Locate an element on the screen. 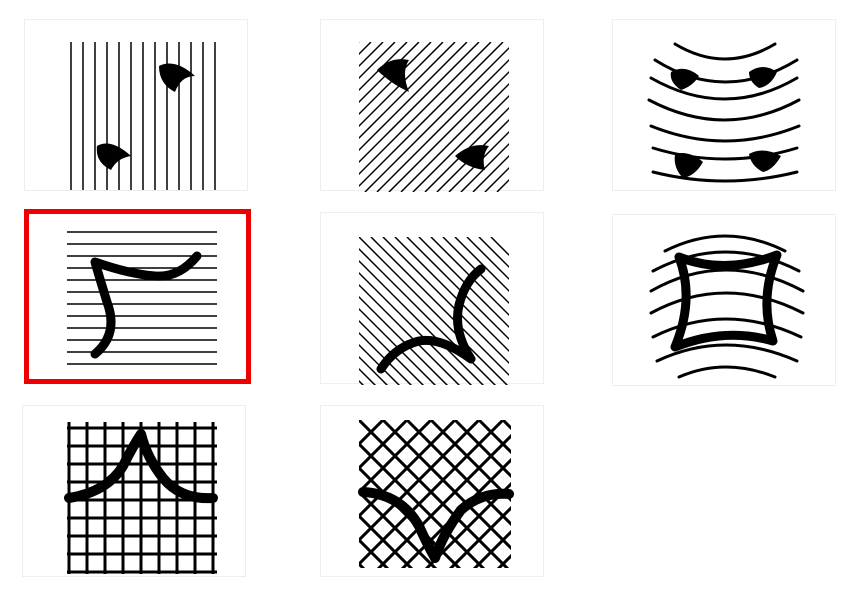 This screenshot has width=855, height=592. tile-2-image is located at coordinates (434, 117).